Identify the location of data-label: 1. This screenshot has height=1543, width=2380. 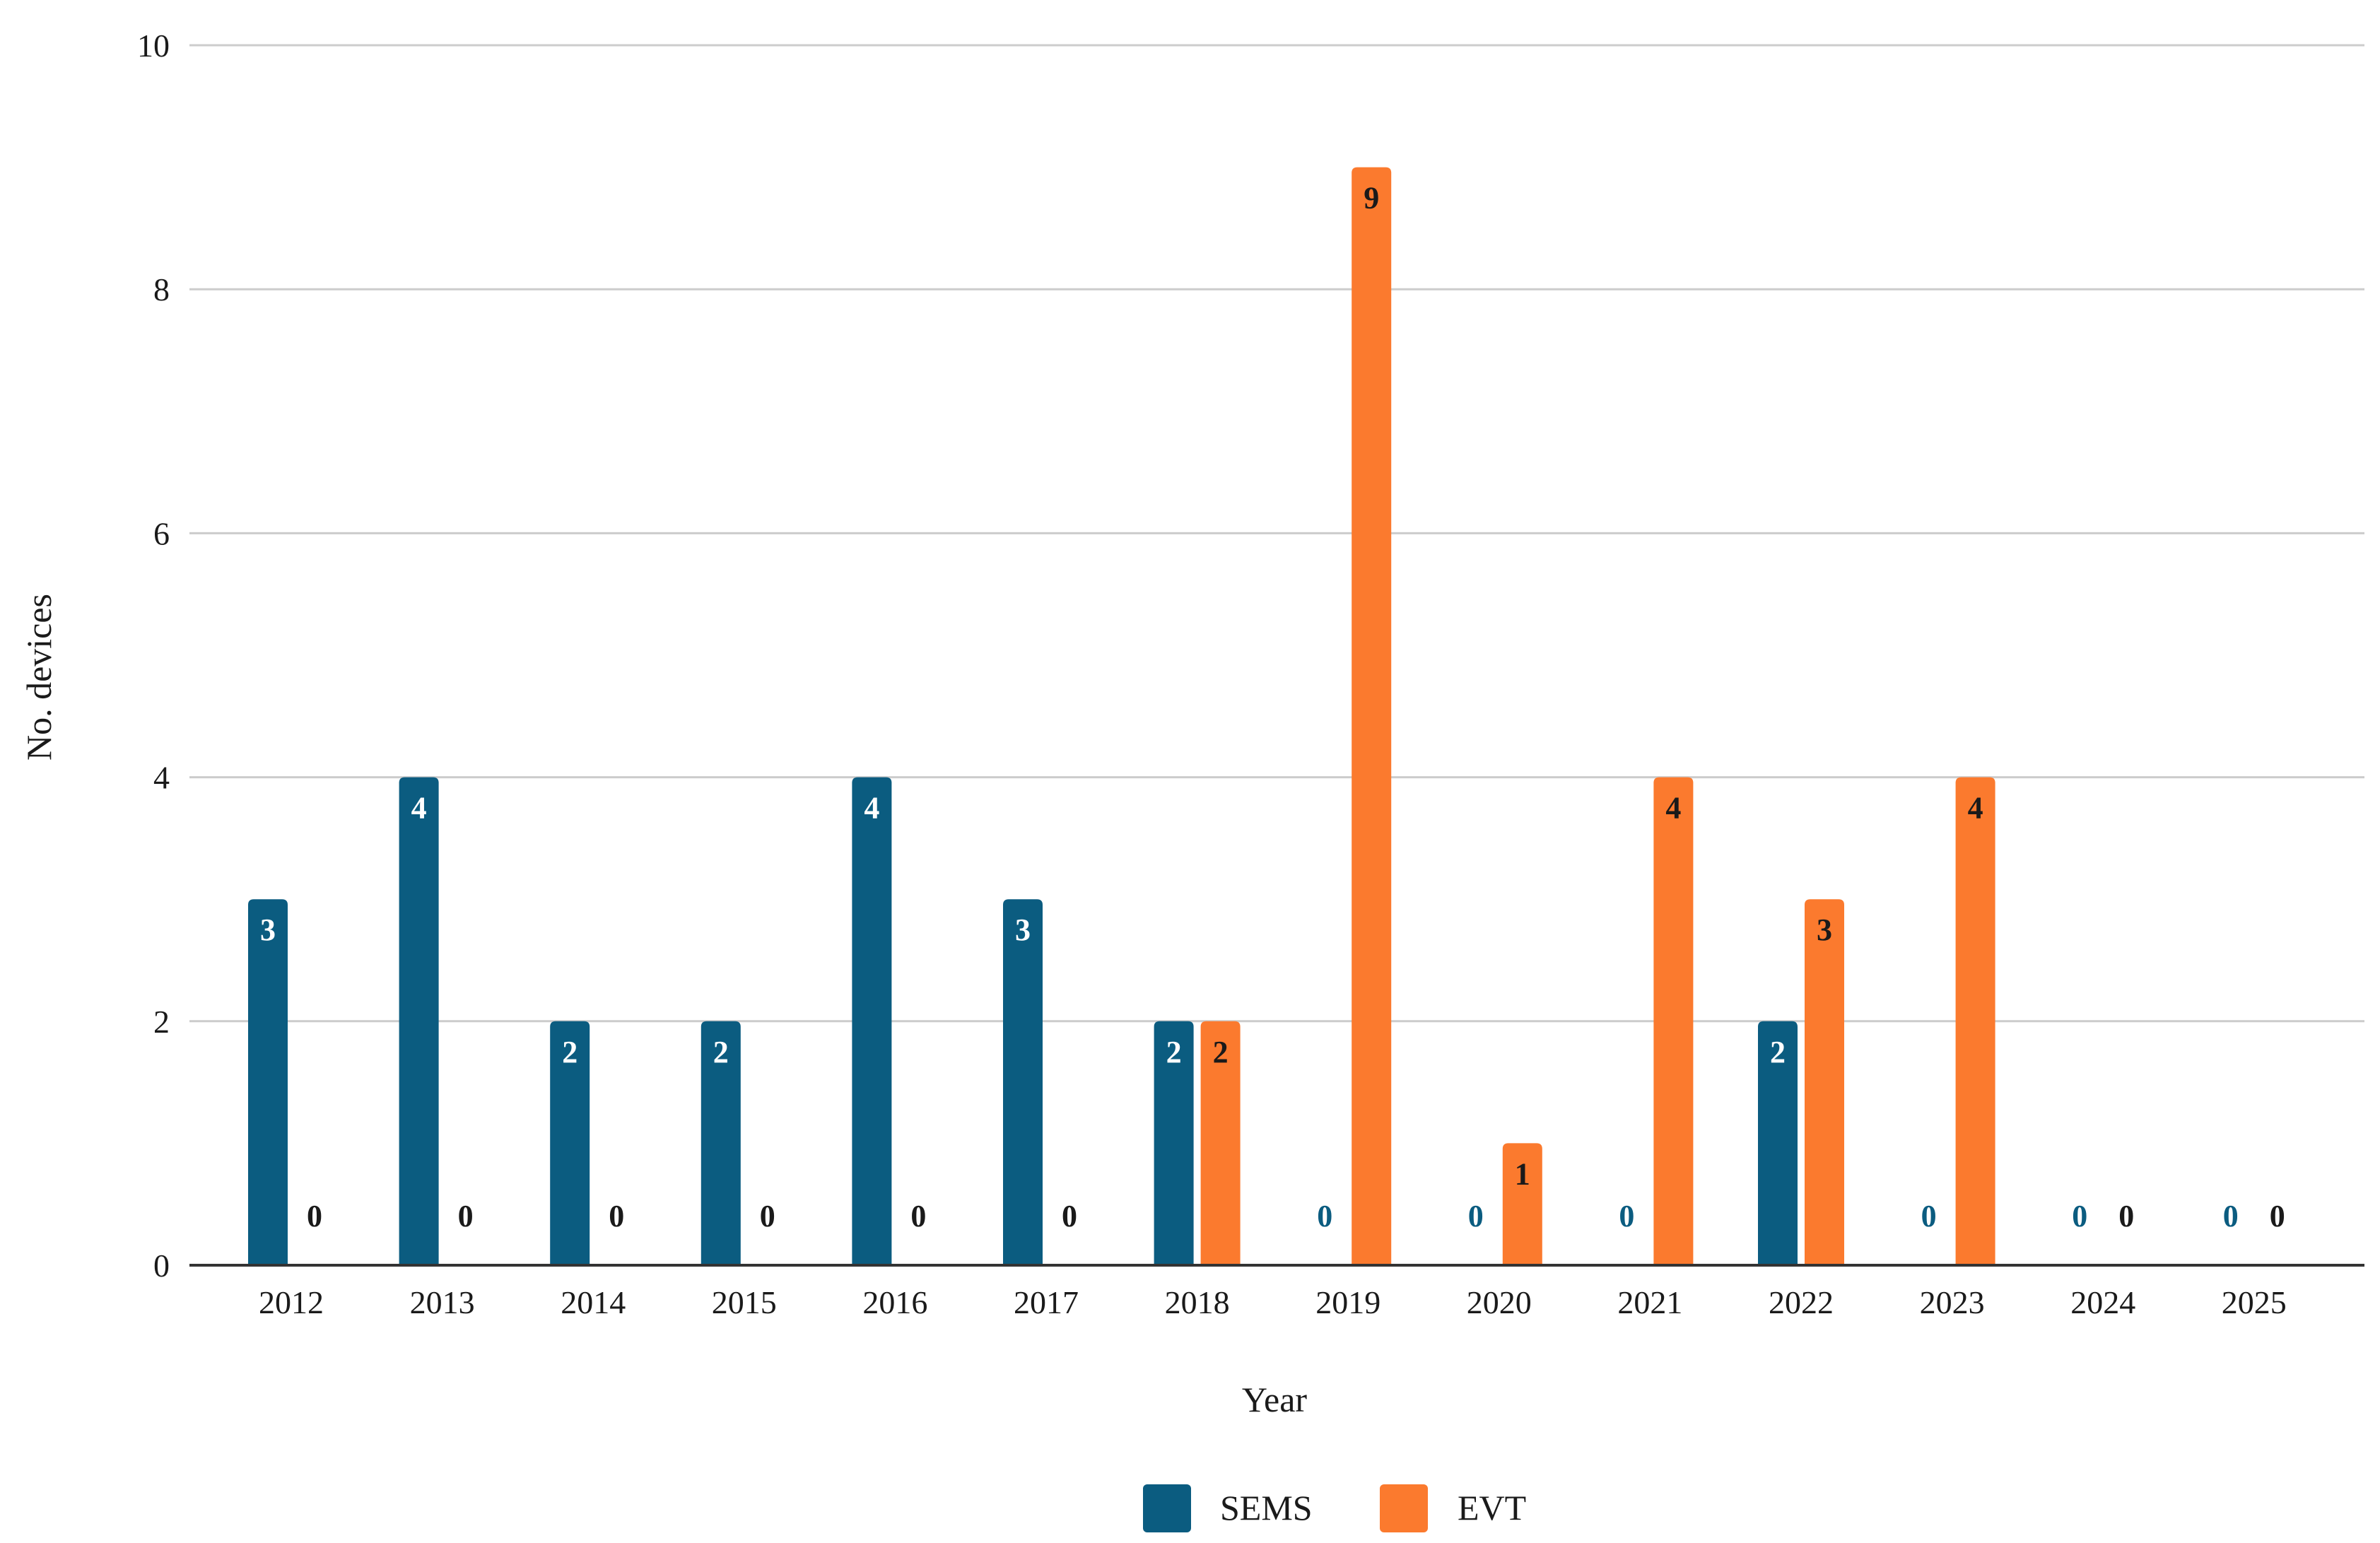
(1523, 1173).